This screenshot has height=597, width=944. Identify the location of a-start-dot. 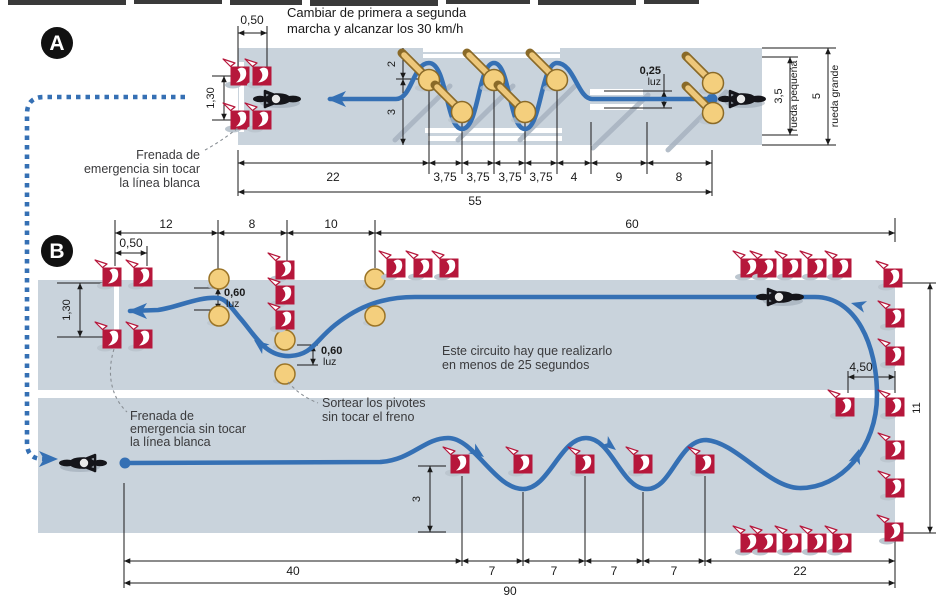
(712, 99).